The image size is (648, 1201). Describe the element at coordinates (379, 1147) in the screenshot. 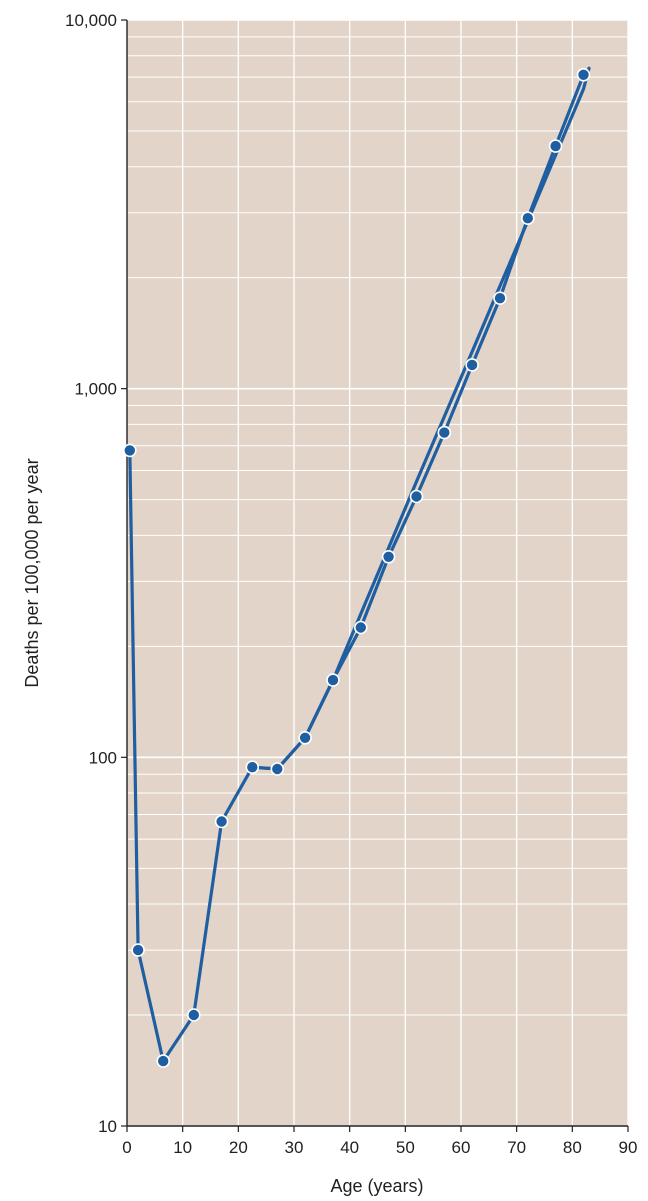

I see `x-tick-labels: 0 10 20 30 40 50 60 70 80 90` at that location.